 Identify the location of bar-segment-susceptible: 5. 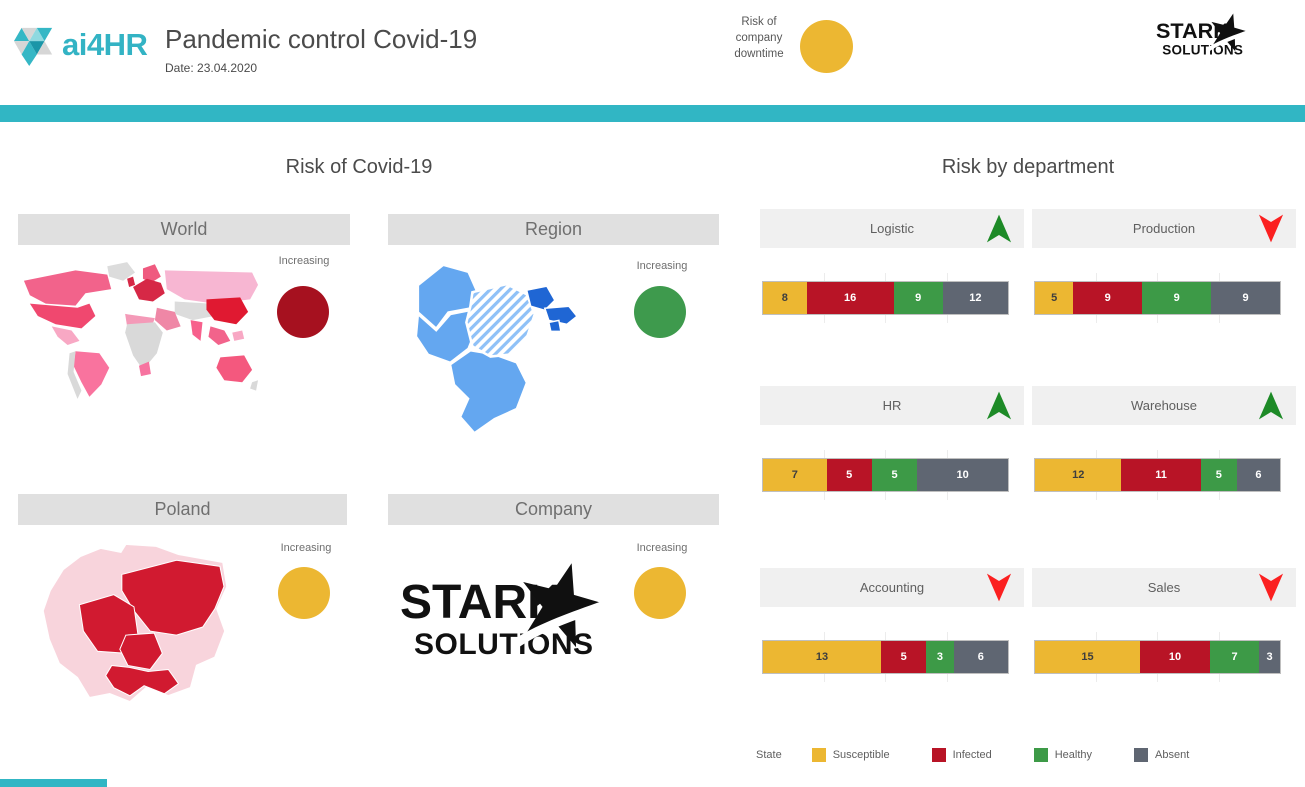
(1054, 298).